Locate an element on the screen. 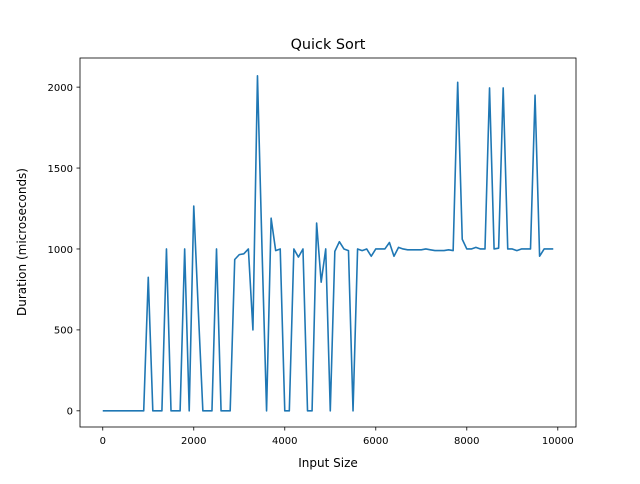 Image resolution: width=640 pixels, height=484 pixels. x-axis-label: Input Size is located at coordinates (328, 463).